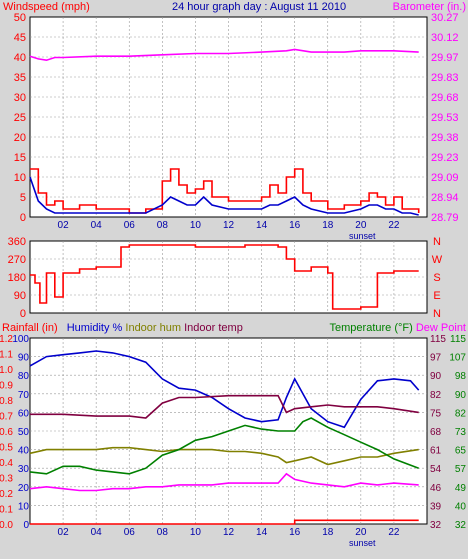 Image resolution: width=468 pixels, height=559 pixels. Describe the element at coordinates (441, 328) in the screenshot. I see `dew-point-axis-label: Dew Point` at that location.